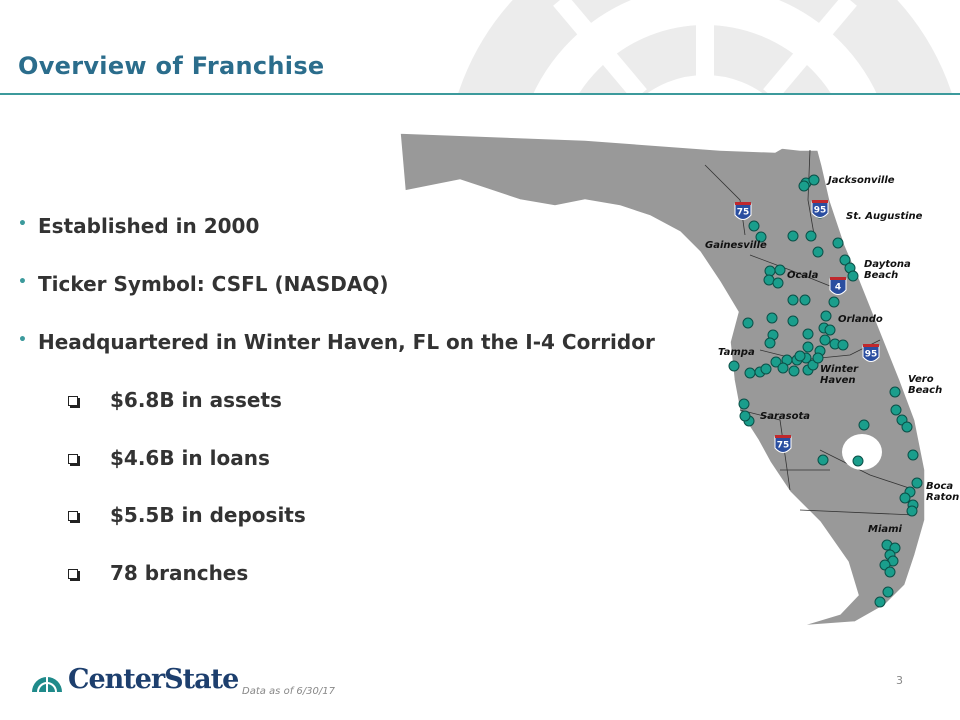 The width and height of the screenshot is (960, 720). Describe the element at coordinates (47, 685) in the screenshot. I see `logo-icon` at that location.